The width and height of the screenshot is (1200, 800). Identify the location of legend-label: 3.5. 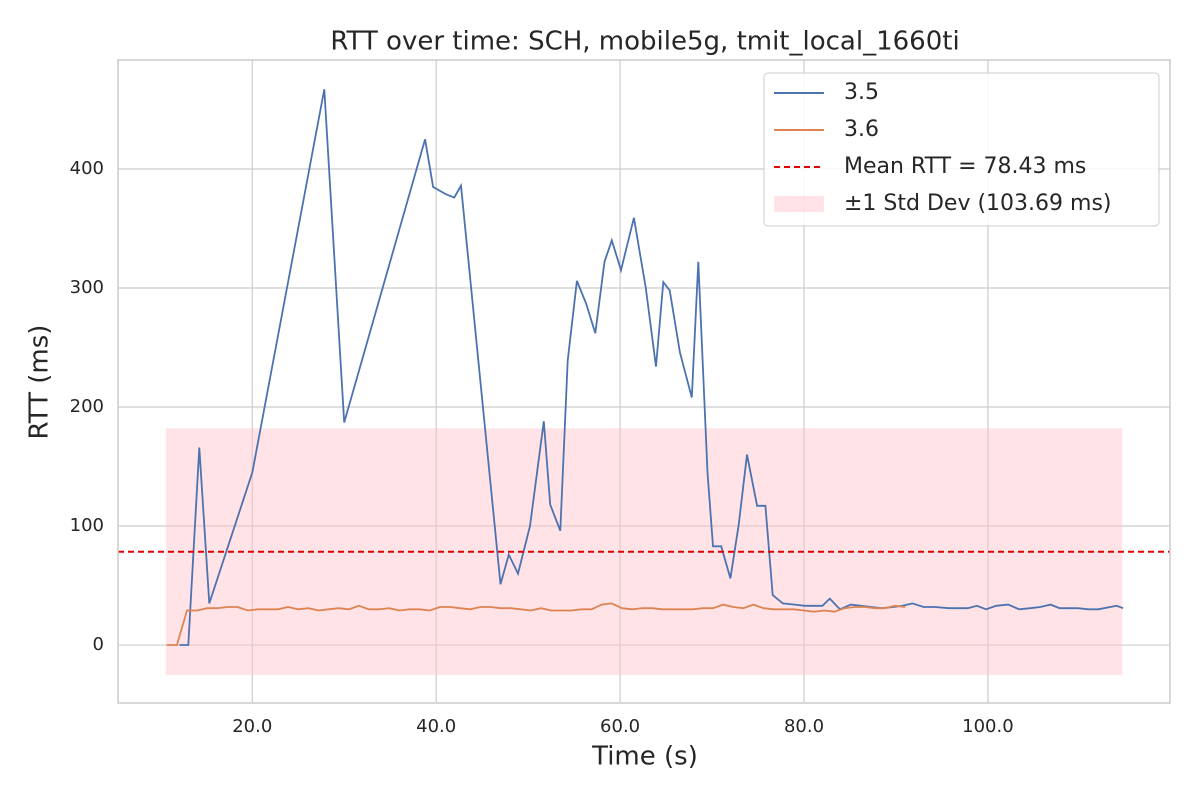
(861, 92).